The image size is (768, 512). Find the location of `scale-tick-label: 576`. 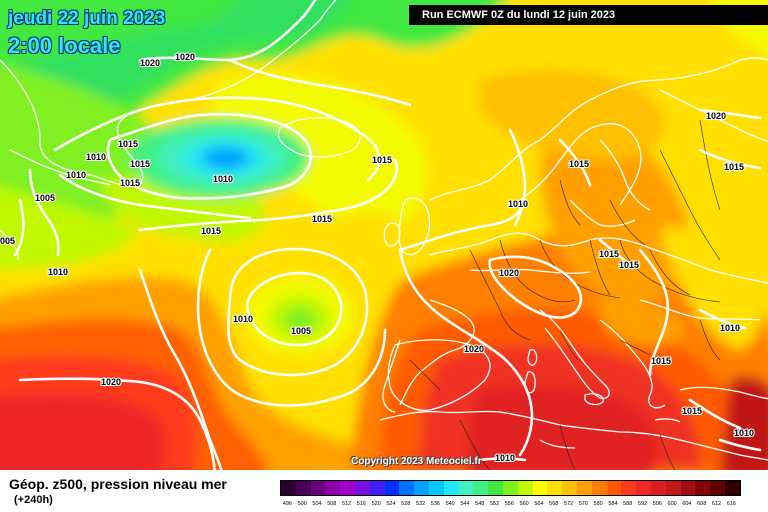

scale-tick-label: 576 is located at coordinates (583, 504).